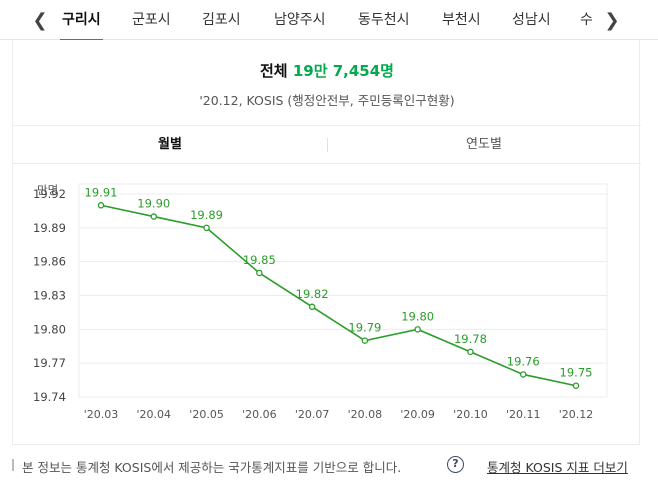  Describe the element at coordinates (365, 414) in the screenshot. I see `x-tick-label: '20.08` at that location.